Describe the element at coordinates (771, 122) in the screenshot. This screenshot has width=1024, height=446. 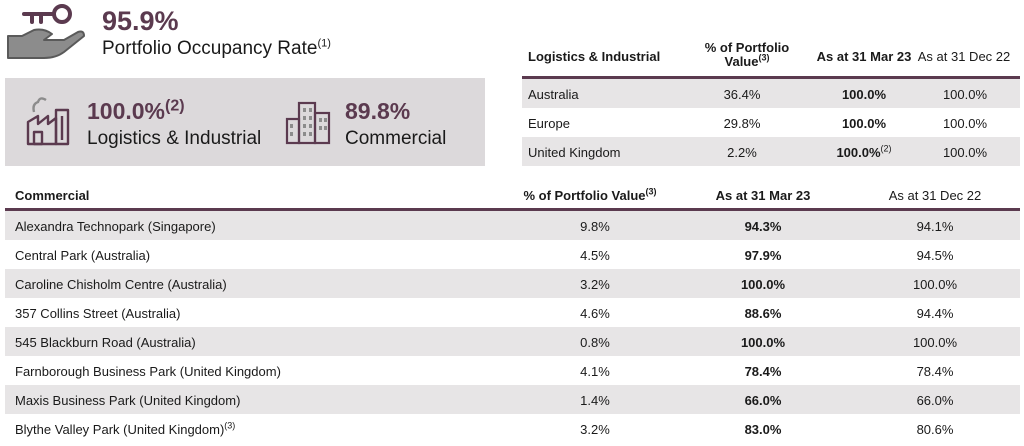
I see `table-row: Europe 29.8% 100.0% 100.0%` at that location.